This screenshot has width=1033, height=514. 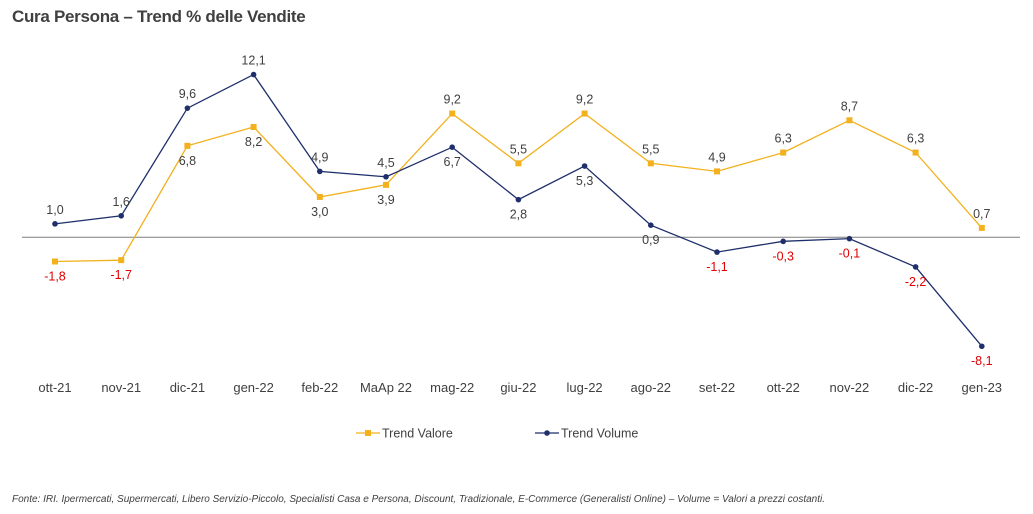 I want to click on trend-volume-data-label: -1,1, so click(x=717, y=267).